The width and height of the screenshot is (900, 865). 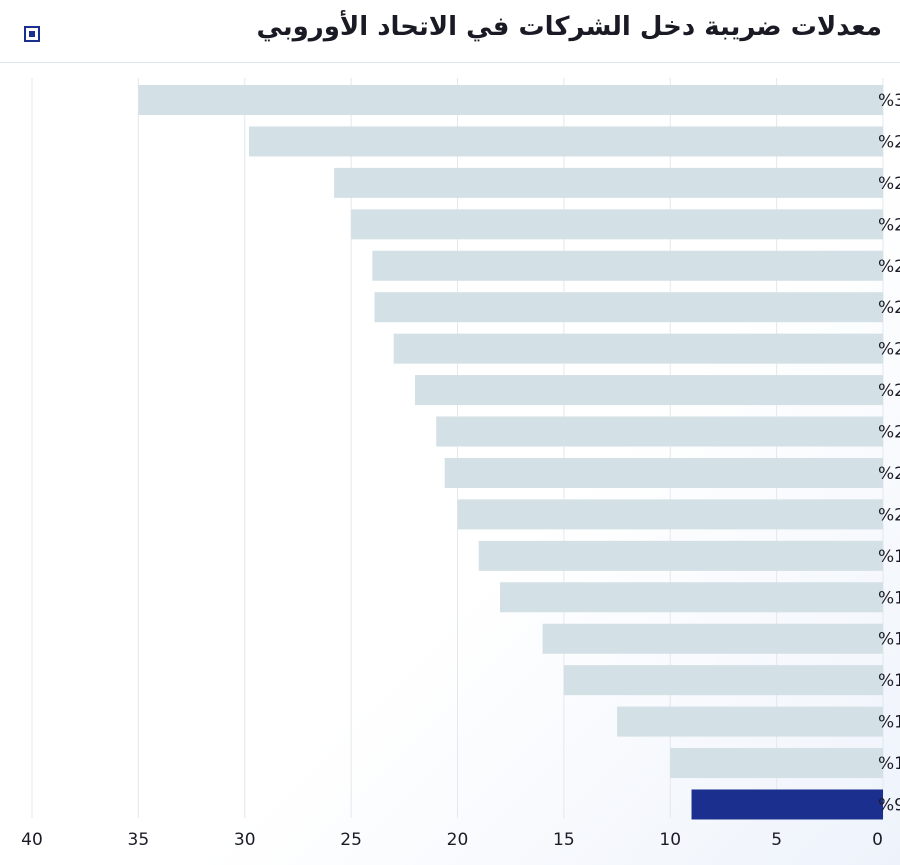 What do you see at coordinates (889, 681) in the screenshot?
I see `bar-label: قبرص — 15%` at bounding box center [889, 681].